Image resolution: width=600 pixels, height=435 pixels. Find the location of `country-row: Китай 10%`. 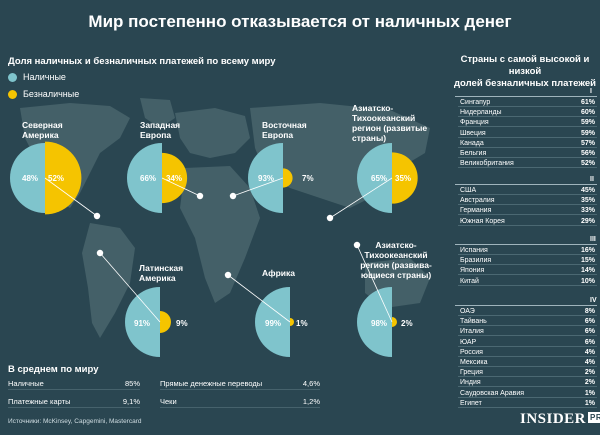

country-row: Китай 10% is located at coordinates (527, 281).